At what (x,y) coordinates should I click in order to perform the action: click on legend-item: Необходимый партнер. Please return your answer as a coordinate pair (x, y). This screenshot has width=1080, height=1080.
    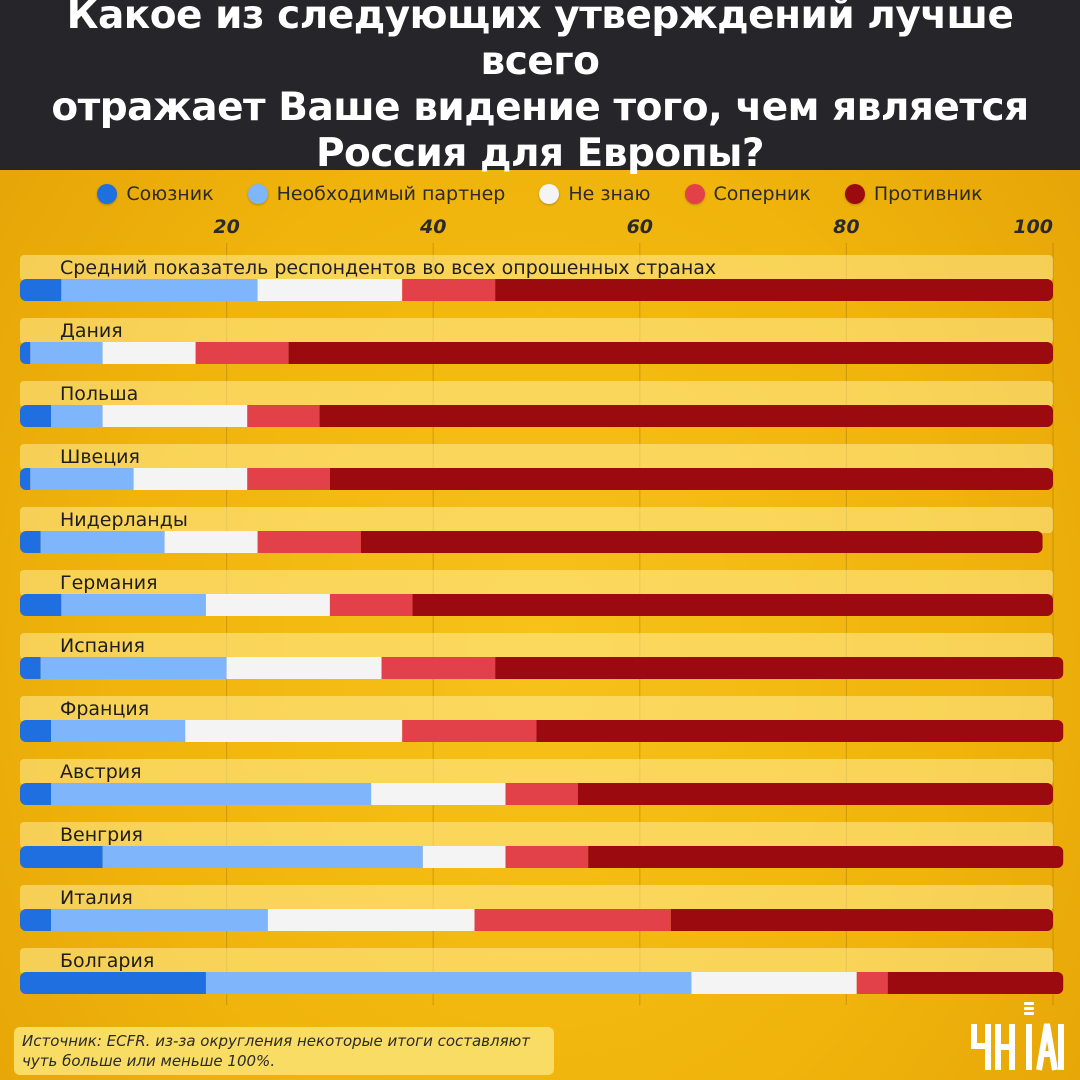
    Looking at the image, I should click on (376, 194).